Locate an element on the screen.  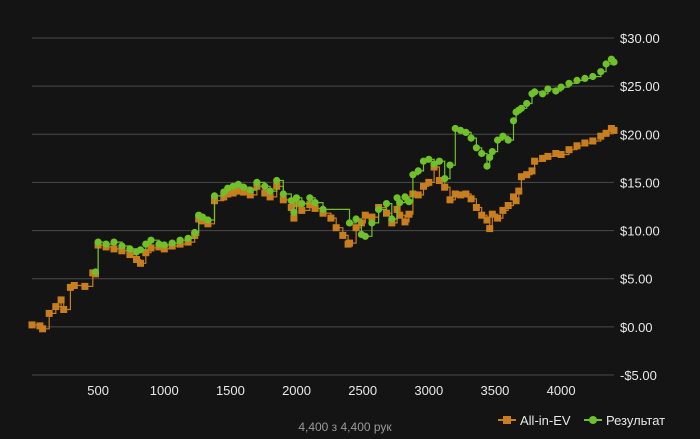
y-tick-label: $5.00 is located at coordinates (636, 279).